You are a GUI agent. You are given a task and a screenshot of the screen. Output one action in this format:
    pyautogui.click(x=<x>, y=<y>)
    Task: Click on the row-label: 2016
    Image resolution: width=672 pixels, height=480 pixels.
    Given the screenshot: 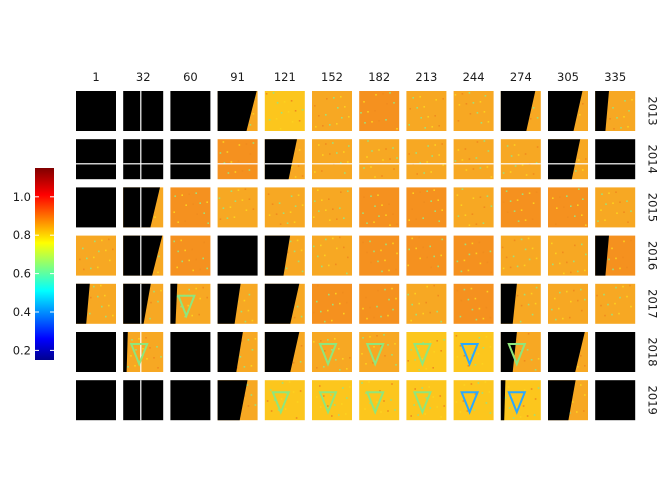 What is the action you would take?
    pyautogui.click(x=653, y=255)
    